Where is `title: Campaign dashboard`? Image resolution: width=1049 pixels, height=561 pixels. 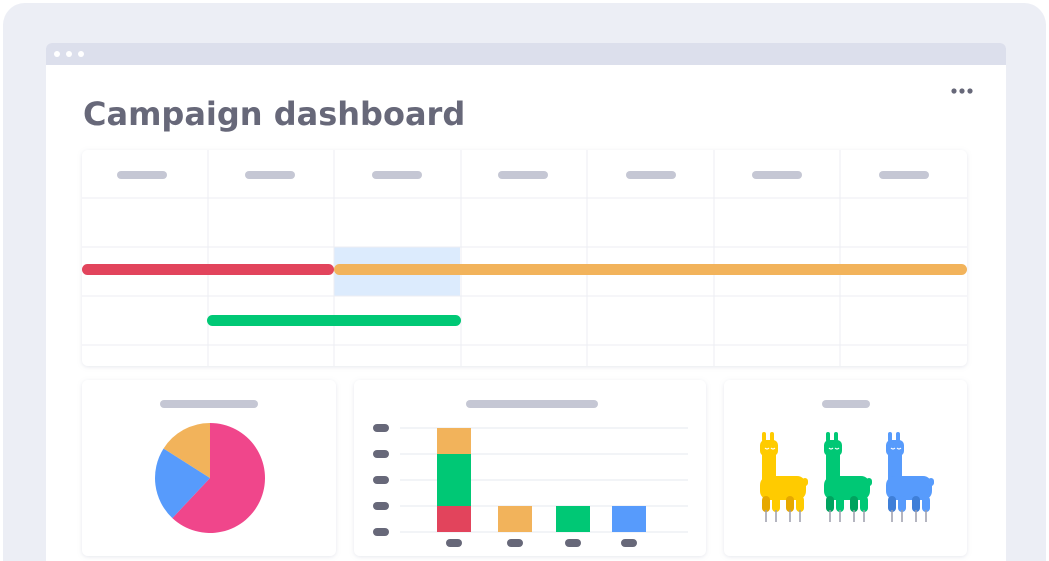 title: Campaign dashboard is located at coordinates (274, 114).